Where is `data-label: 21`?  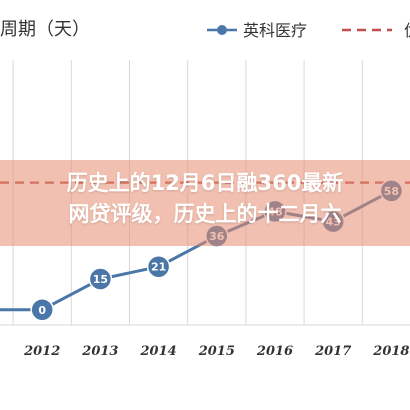
data-label: 21 is located at coordinates (158, 267).